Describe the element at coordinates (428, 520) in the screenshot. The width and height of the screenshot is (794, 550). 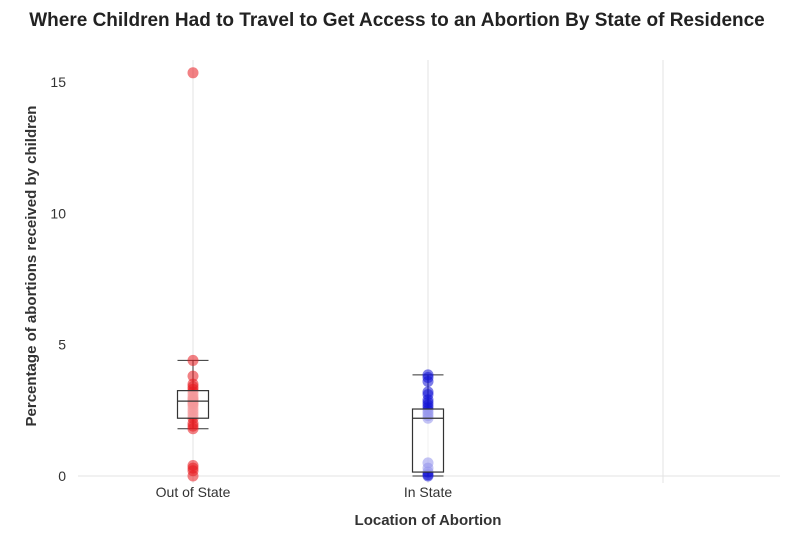
I see `x-axis-title: Location of Abortion` at that location.